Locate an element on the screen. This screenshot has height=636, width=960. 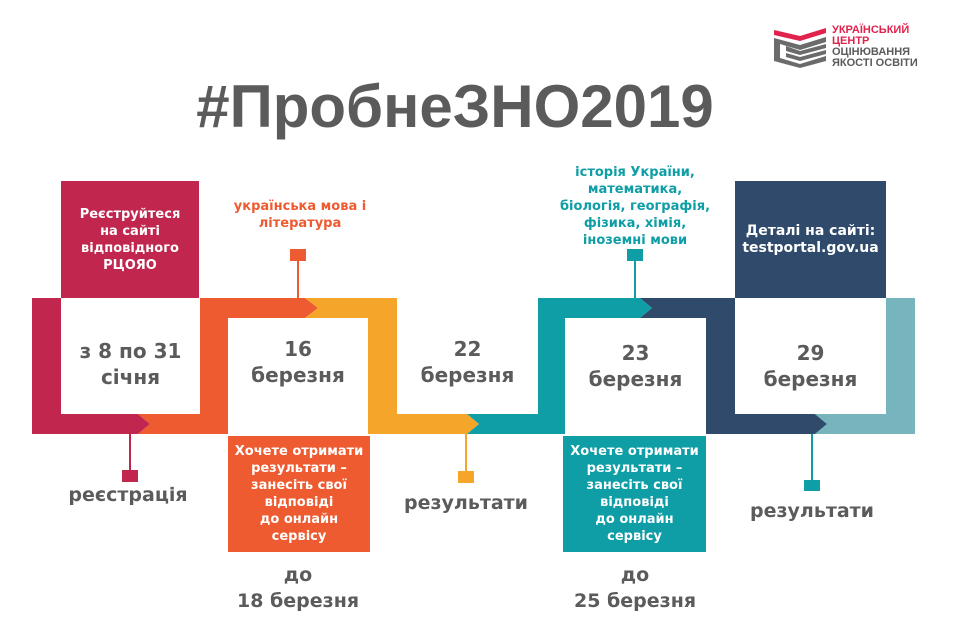
deadline-march-25: до 25 березня is located at coordinates (635, 588).